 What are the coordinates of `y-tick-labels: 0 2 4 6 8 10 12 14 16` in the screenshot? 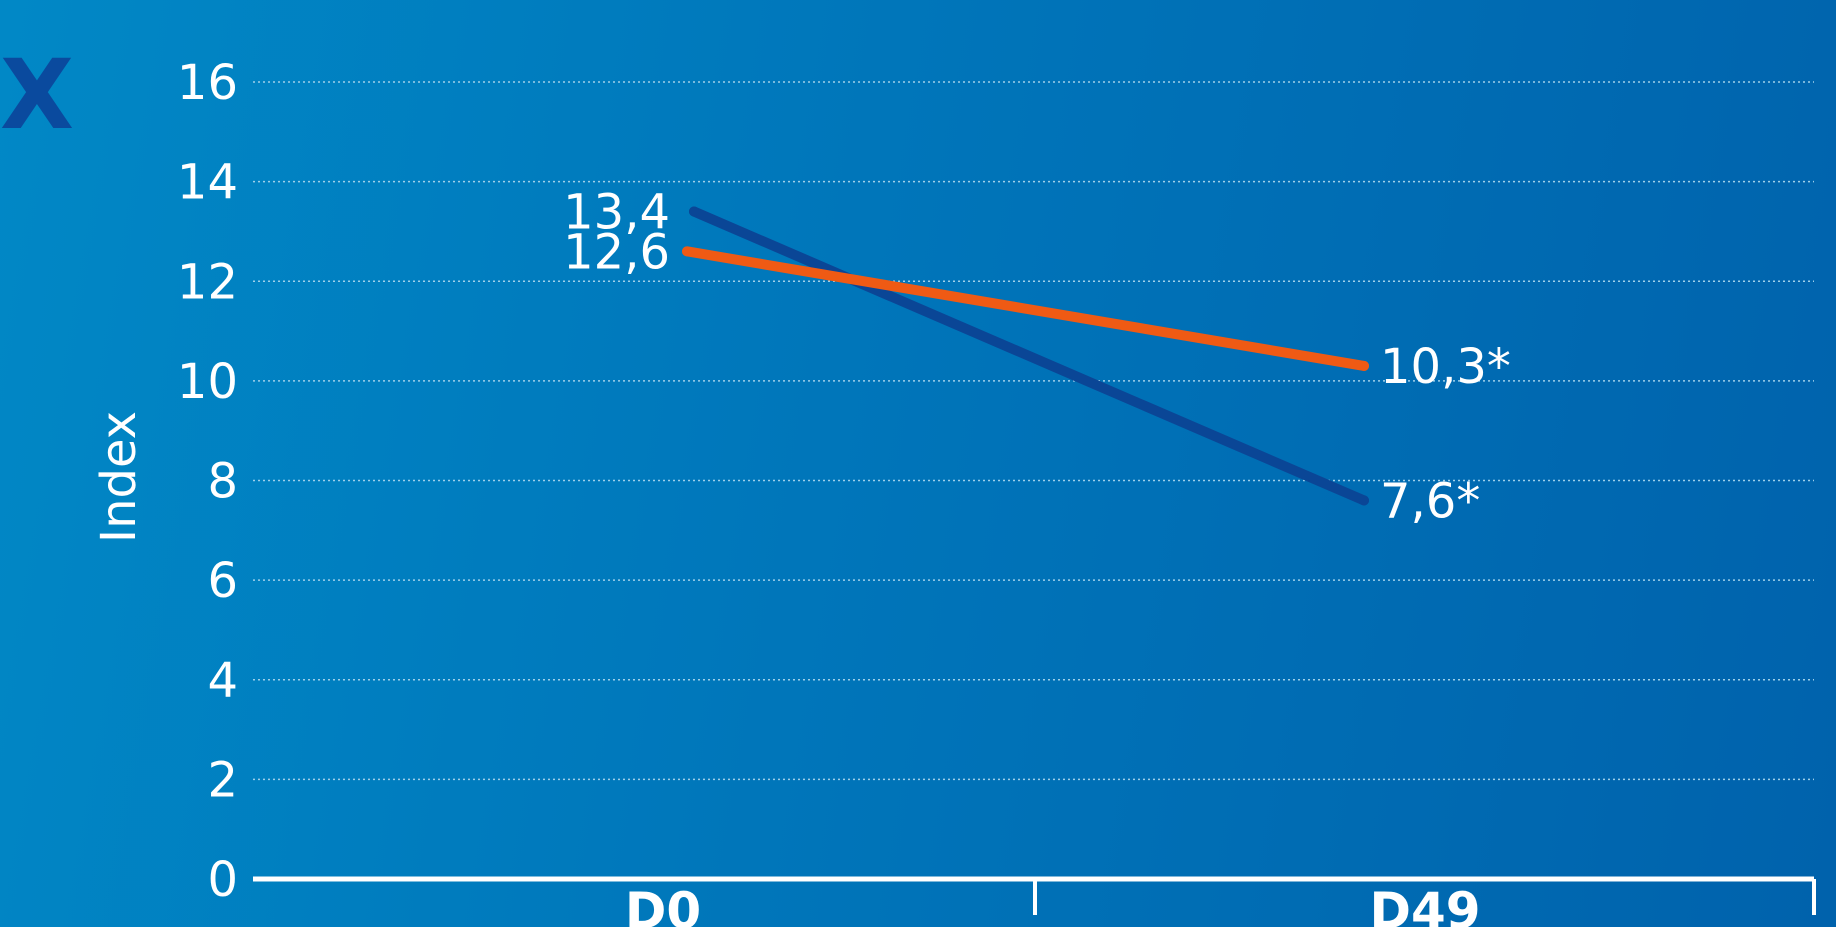 It's located at (207, 481).